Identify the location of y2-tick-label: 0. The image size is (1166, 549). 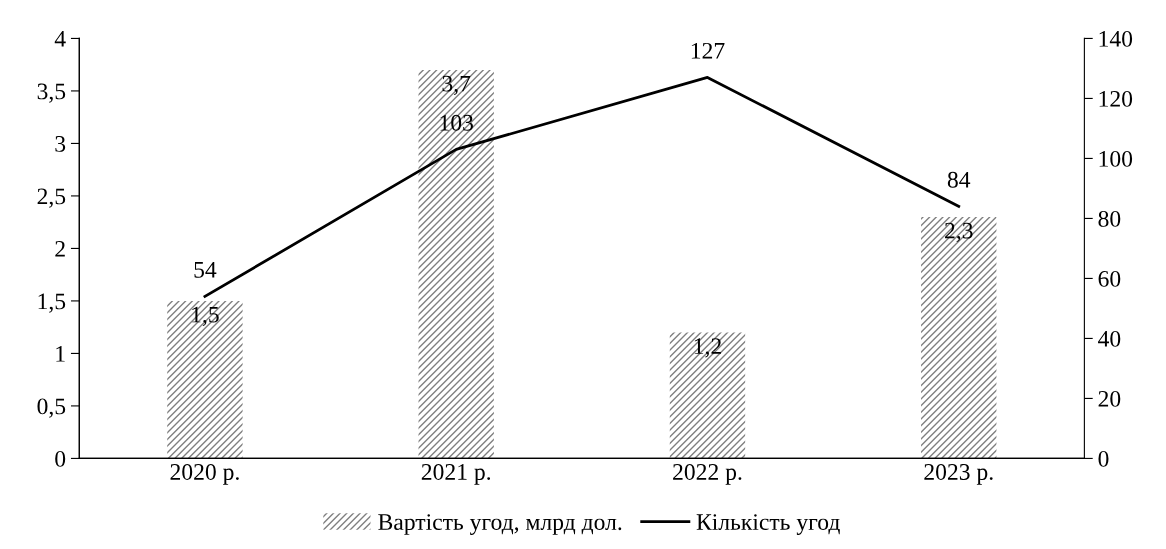
(1103, 458).